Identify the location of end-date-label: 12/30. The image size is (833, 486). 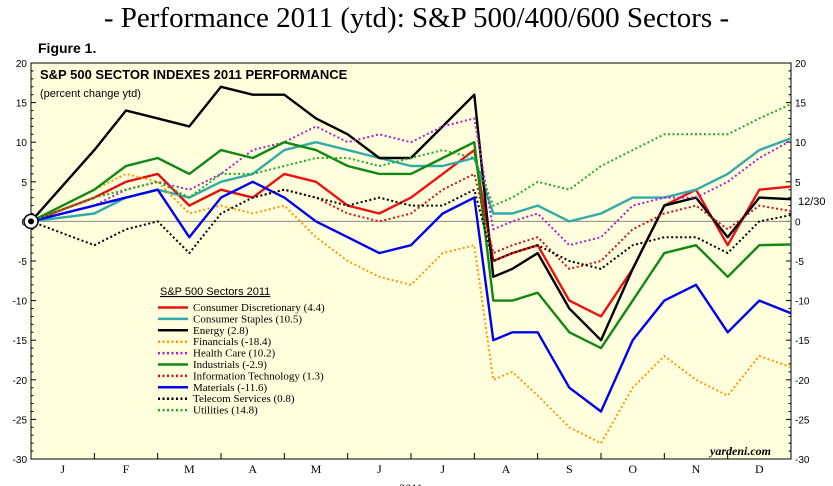
(812, 202).